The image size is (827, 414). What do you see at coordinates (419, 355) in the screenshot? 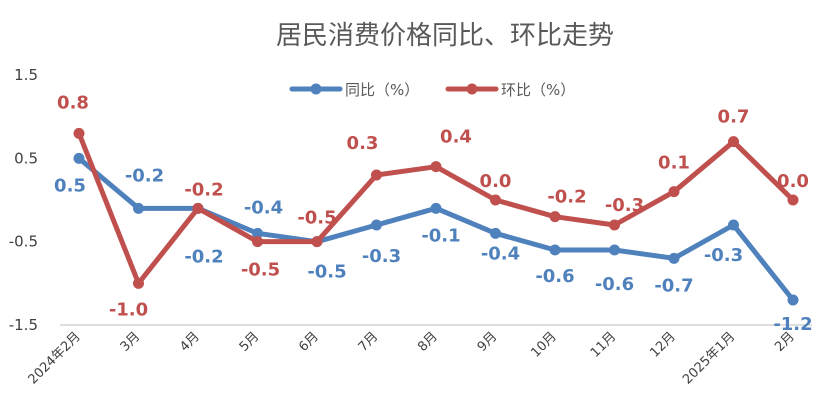
I see `x-axis: 2024年2月 3月 4月 5月 6月 7月 8月 9月 10月 11月 12月 2025年1月 2月` at bounding box center [419, 355].